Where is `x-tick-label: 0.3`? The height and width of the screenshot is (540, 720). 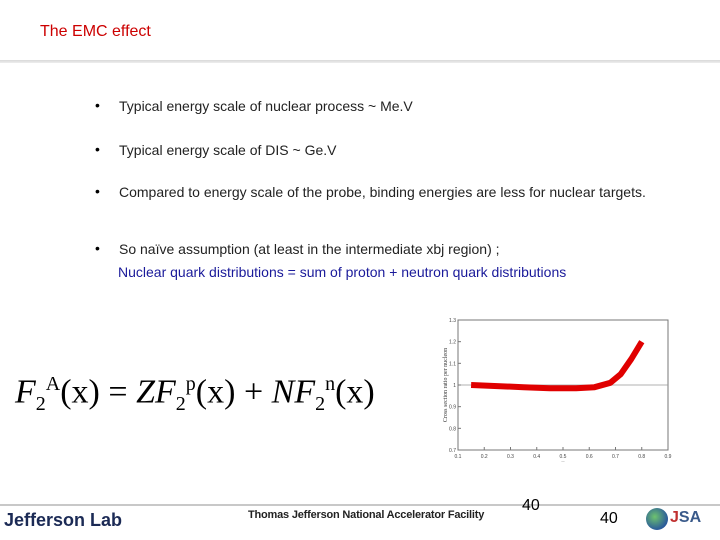
x-tick-label: 0.3 is located at coordinates (510, 457).